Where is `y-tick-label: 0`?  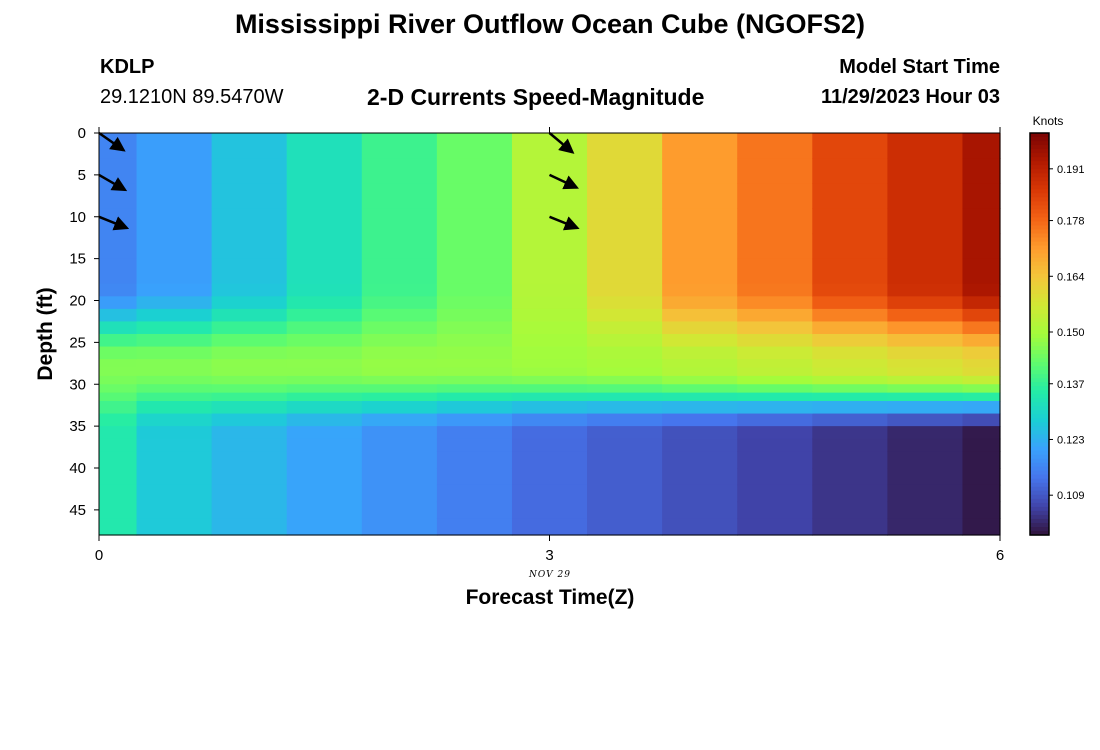 y-tick-label: 0 is located at coordinates (82, 133).